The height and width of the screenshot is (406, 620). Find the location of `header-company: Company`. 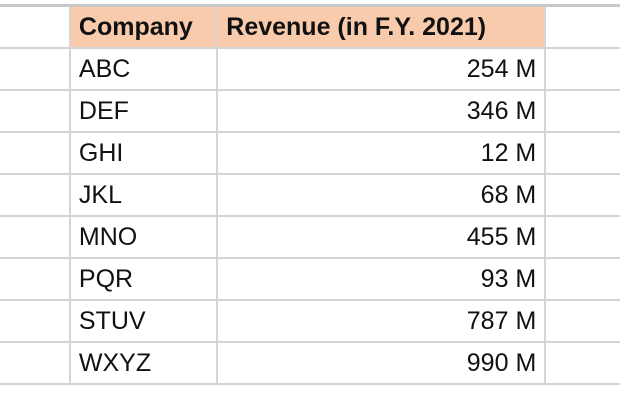

header-company: Company is located at coordinates (143, 26).